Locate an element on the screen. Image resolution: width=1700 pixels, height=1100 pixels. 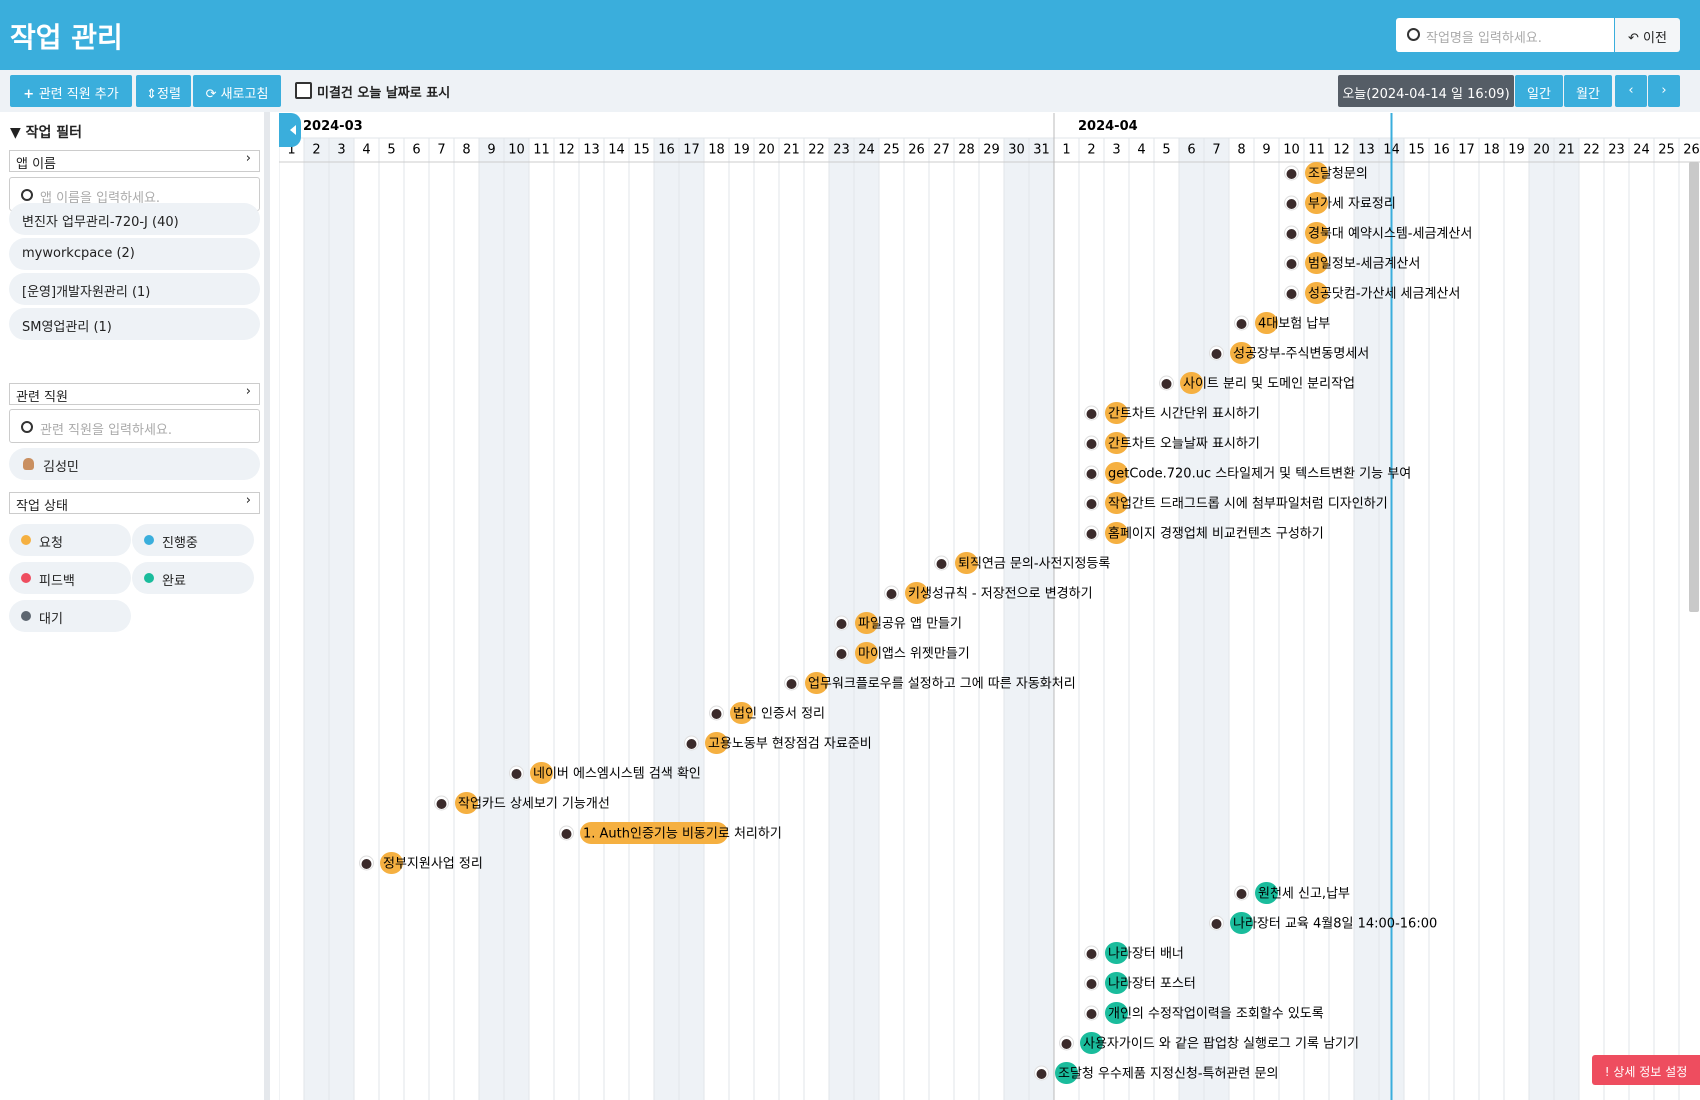
status-name: 대기 is located at coordinates (51, 619).